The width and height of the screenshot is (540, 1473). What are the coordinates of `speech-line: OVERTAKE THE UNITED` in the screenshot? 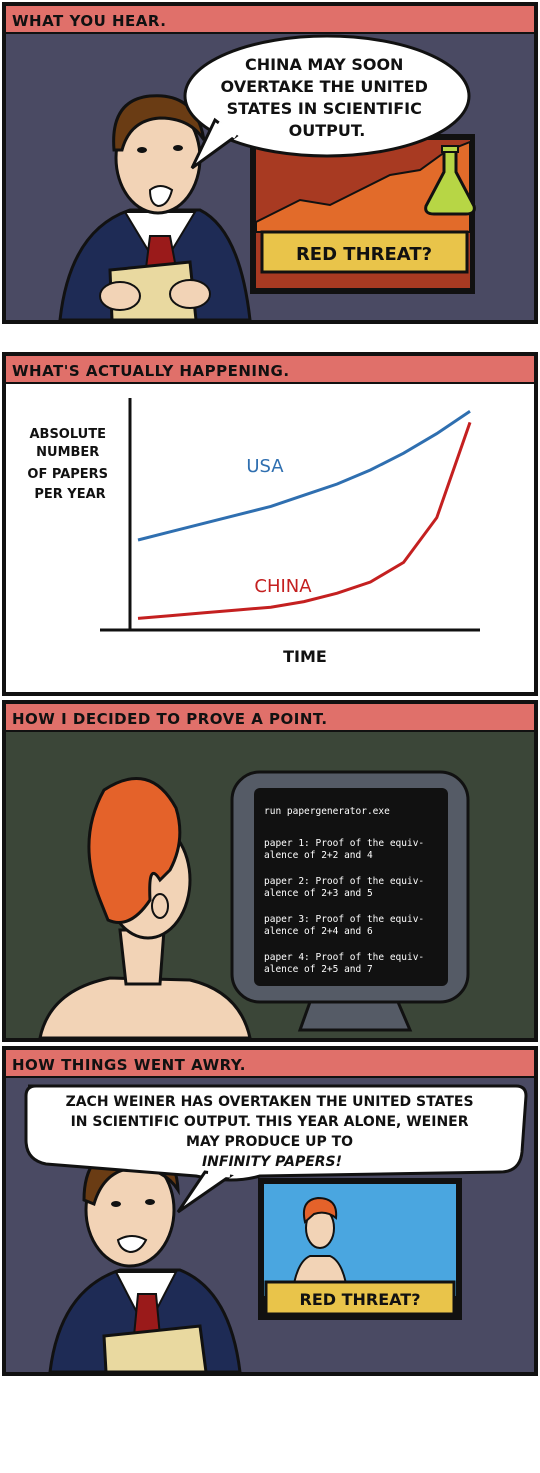 It's located at (324, 86).